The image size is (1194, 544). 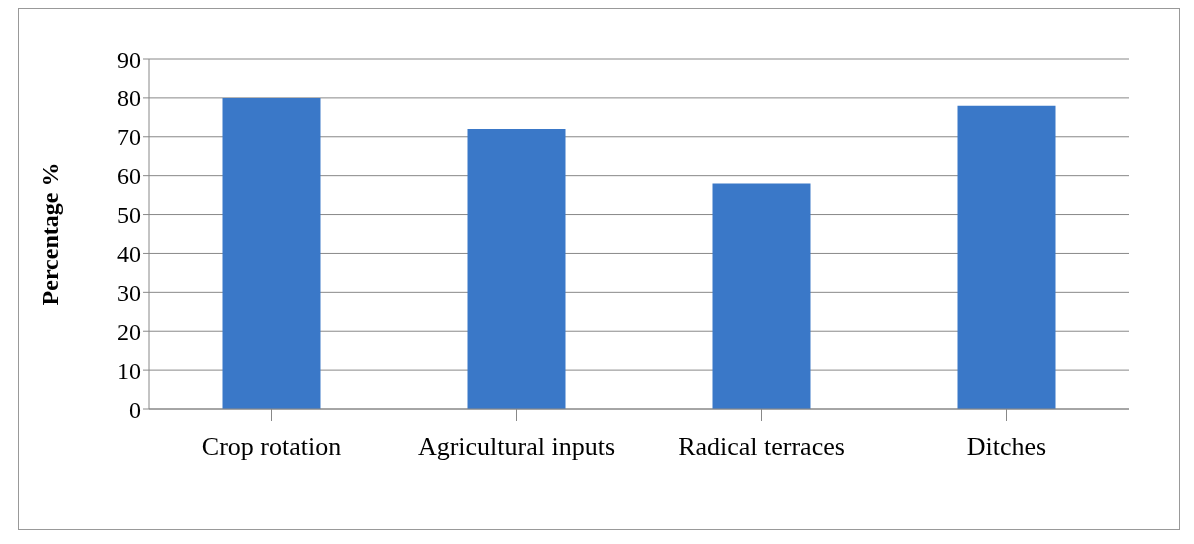 What do you see at coordinates (1006, 447) in the screenshot?
I see `x-tick-label: Ditches` at bounding box center [1006, 447].